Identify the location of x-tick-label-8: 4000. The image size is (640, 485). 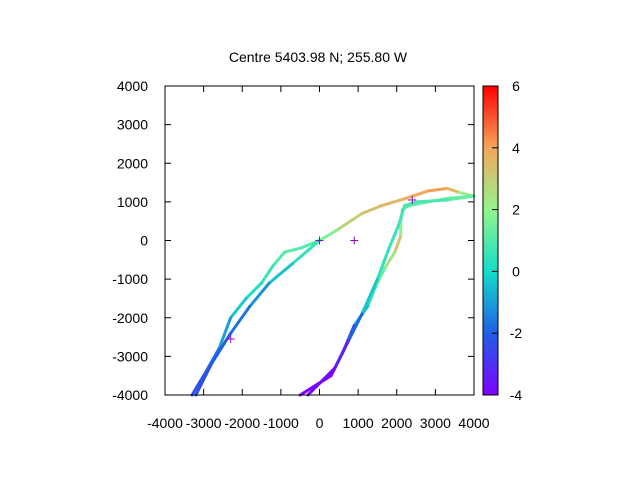
(473, 423).